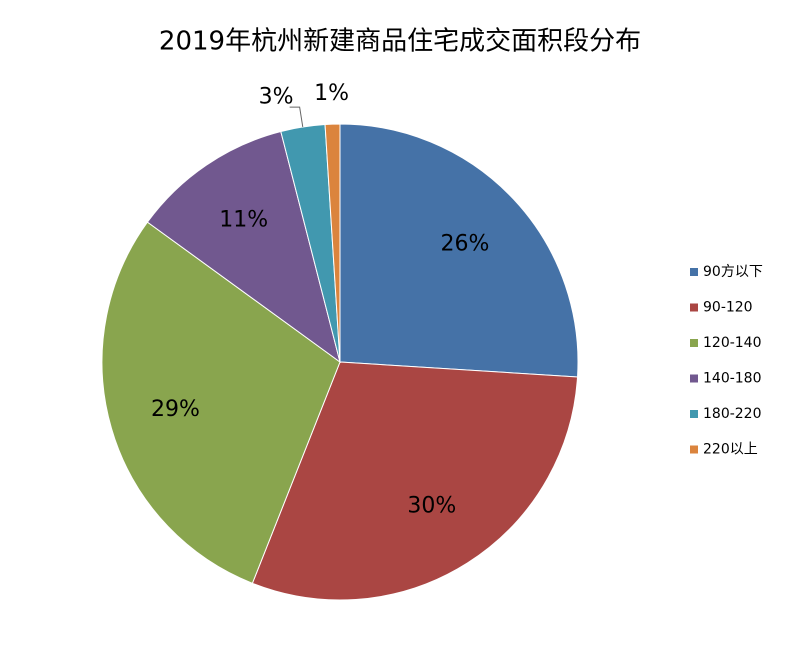 This screenshot has width=800, height=659. I want to click on legend-label: 120-140, so click(732, 343).